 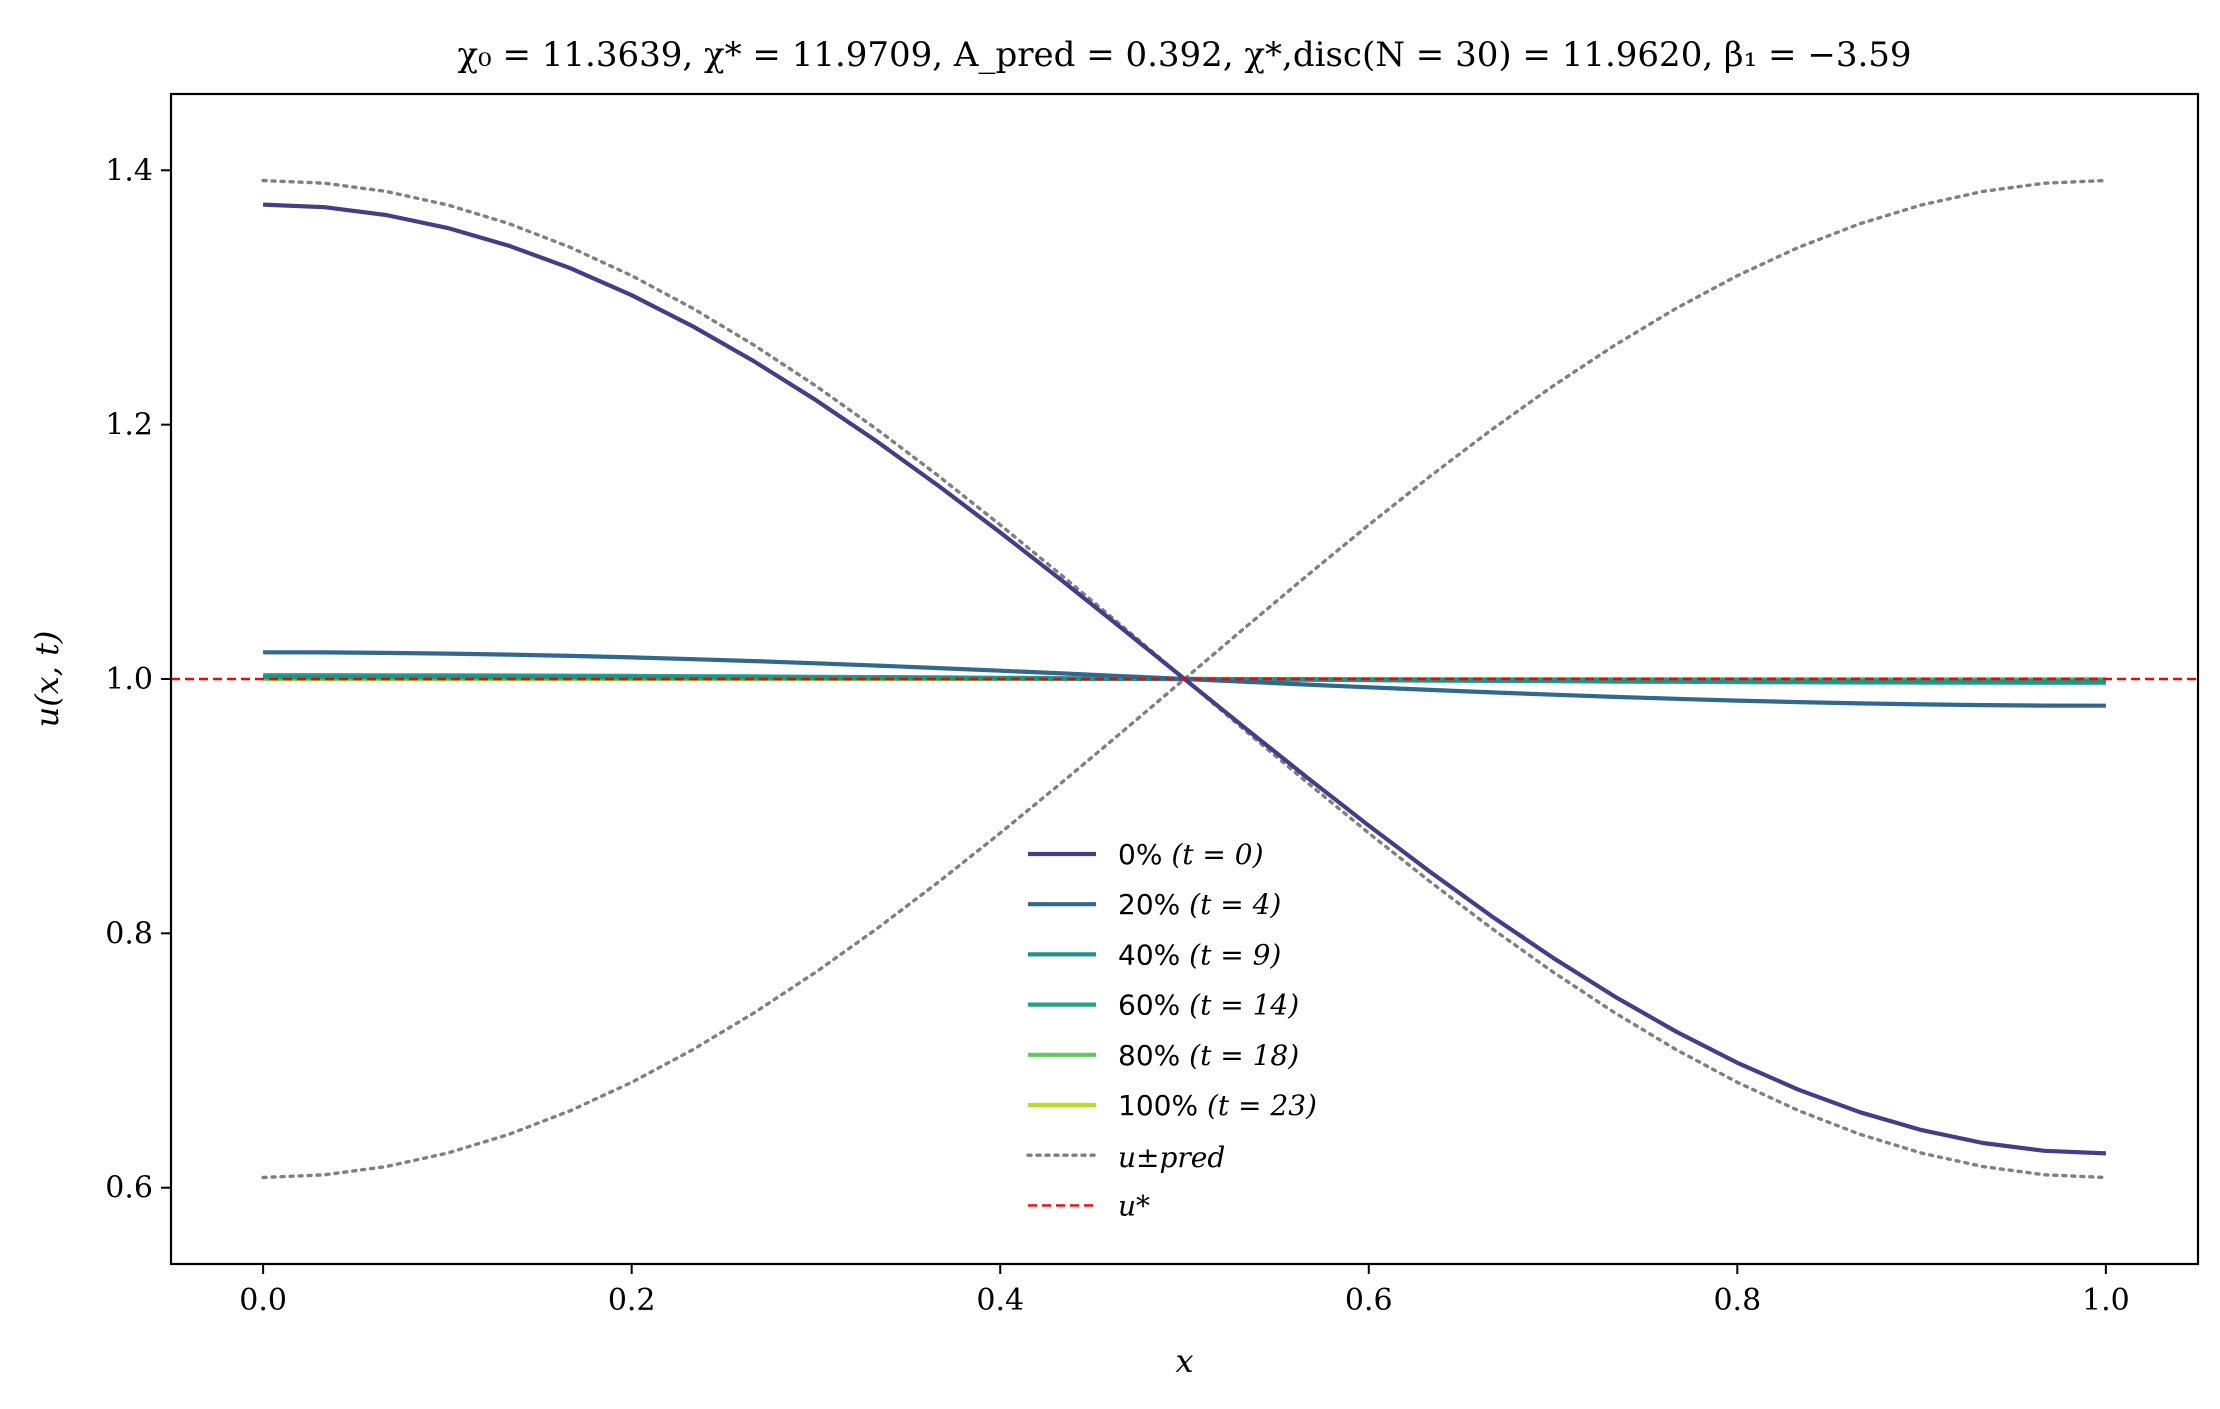 I want to click on y-axis-ticks: 0.6 0.8 1.0 1.2 1.4, so click(x=138, y=679).